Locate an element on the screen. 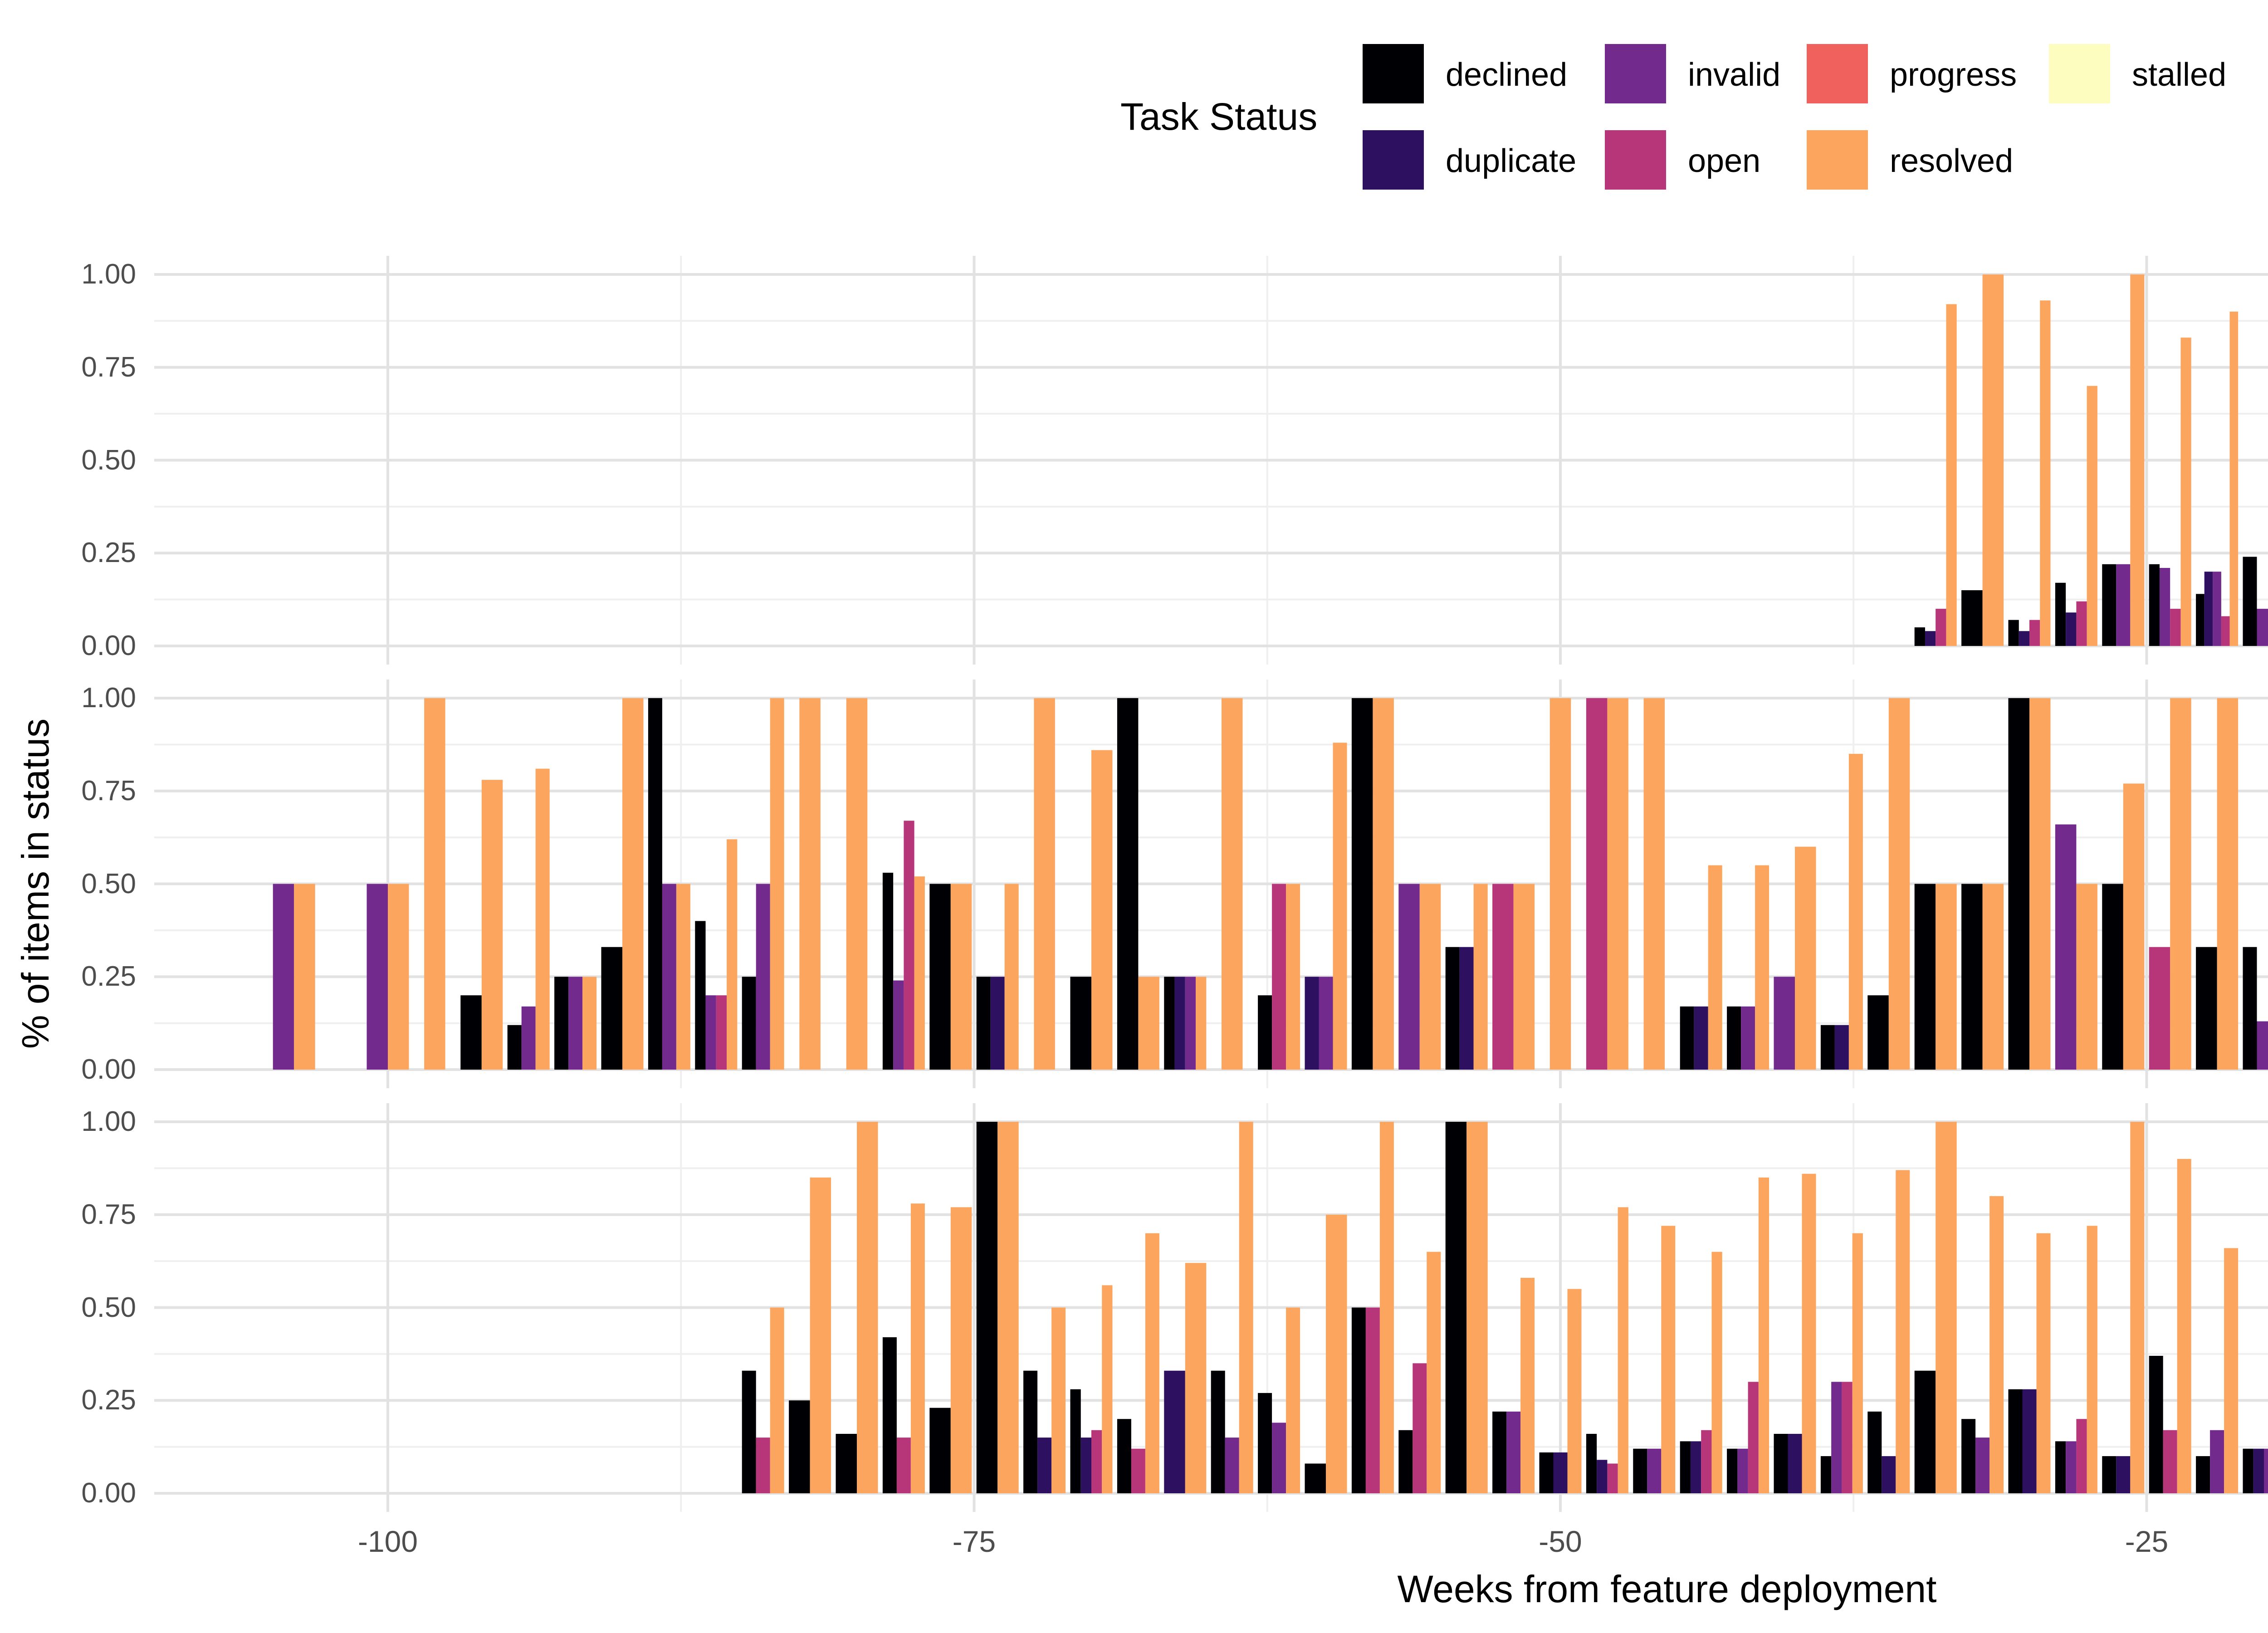  bar-HTTPS-login-w-62-declined is located at coordinates (1265, 1032).